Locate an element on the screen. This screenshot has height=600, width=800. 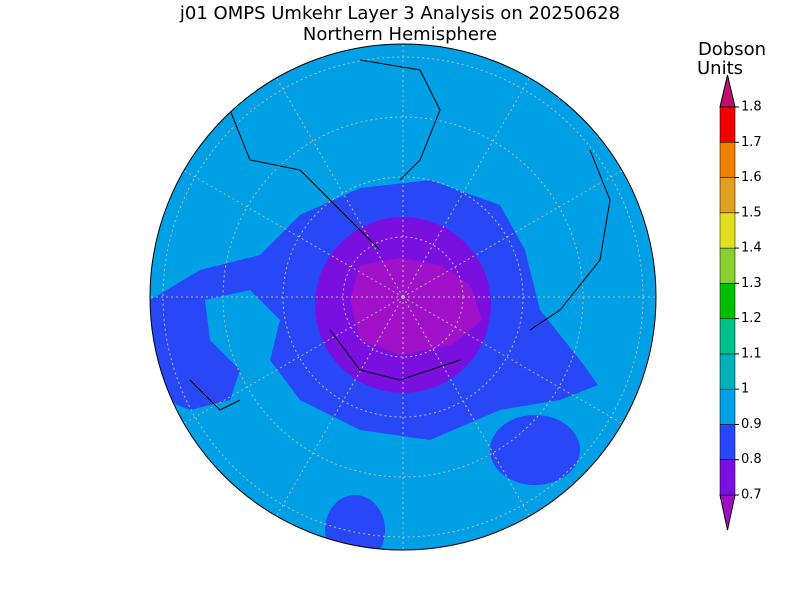
colorbar-tick-label: 1.3 is located at coordinates (751, 283).